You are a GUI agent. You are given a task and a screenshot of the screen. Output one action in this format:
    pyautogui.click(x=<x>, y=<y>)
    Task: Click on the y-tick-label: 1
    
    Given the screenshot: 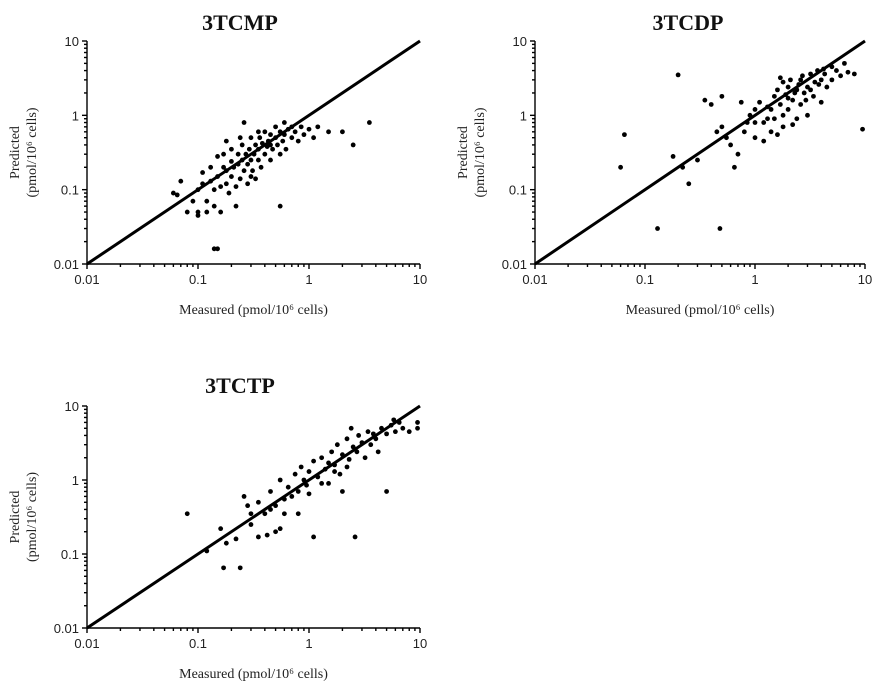 What is the action you would take?
    pyautogui.click(x=75, y=115)
    